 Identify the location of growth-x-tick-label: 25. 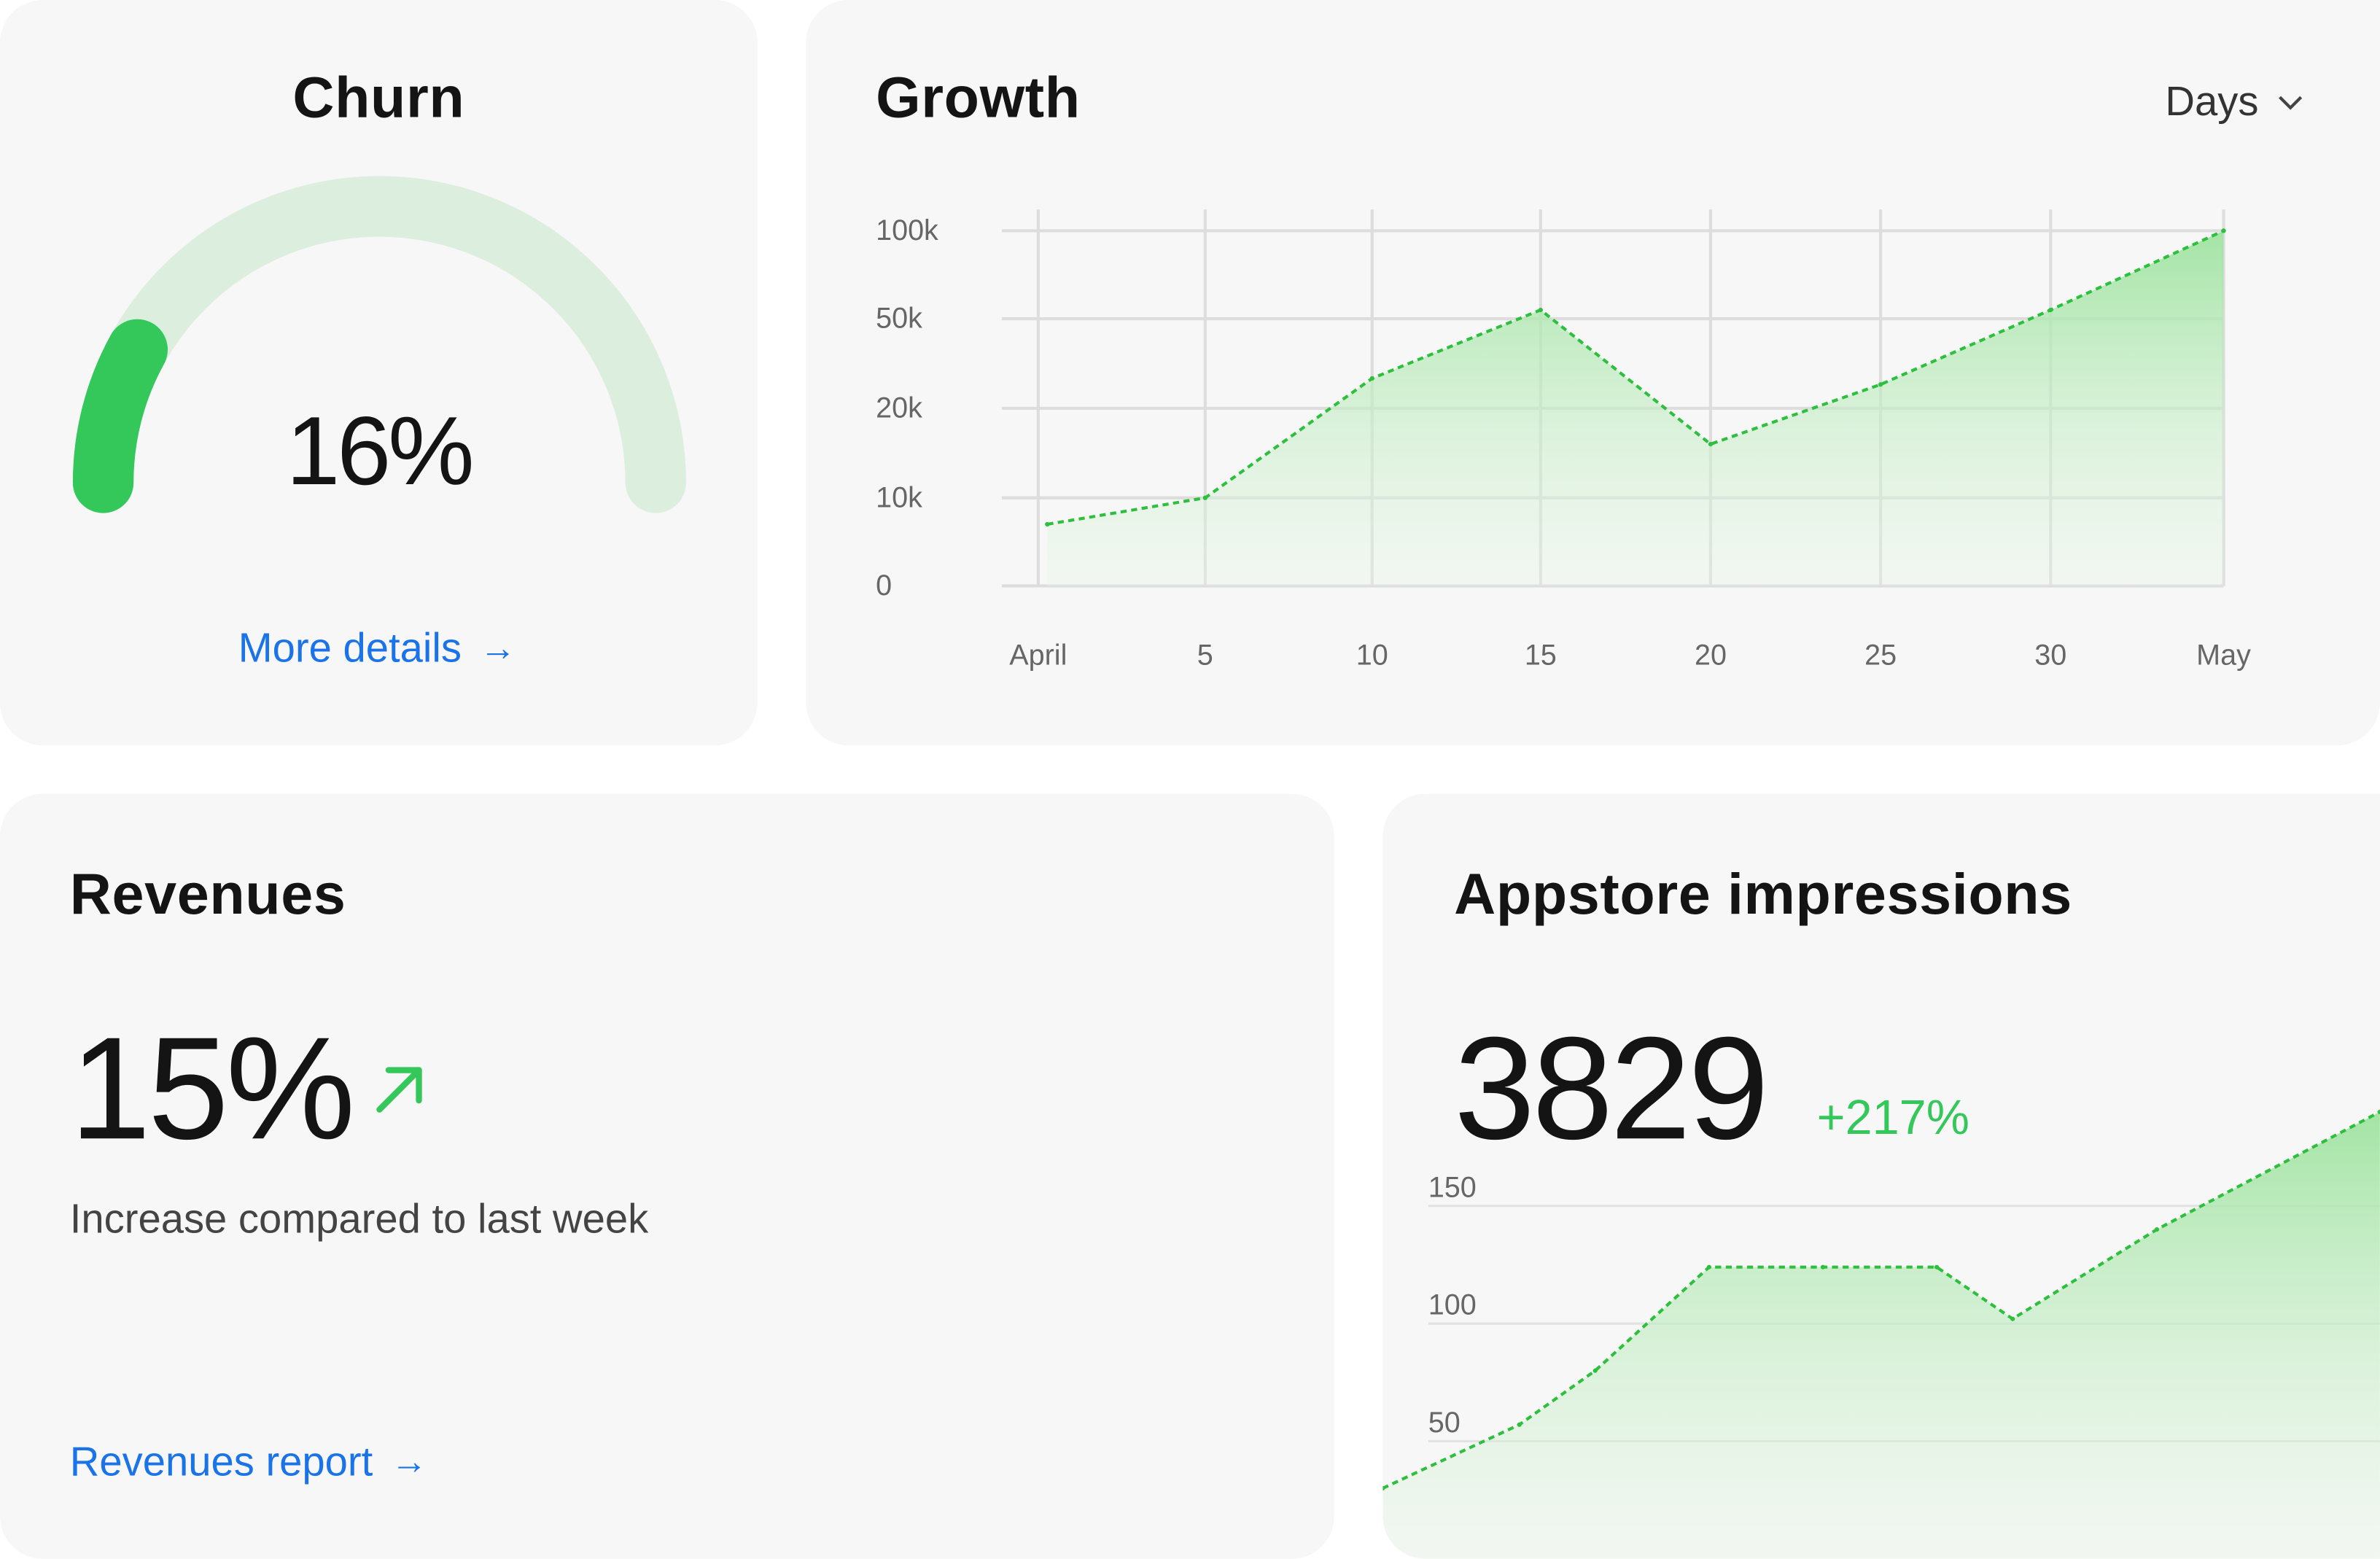
(1880, 655).